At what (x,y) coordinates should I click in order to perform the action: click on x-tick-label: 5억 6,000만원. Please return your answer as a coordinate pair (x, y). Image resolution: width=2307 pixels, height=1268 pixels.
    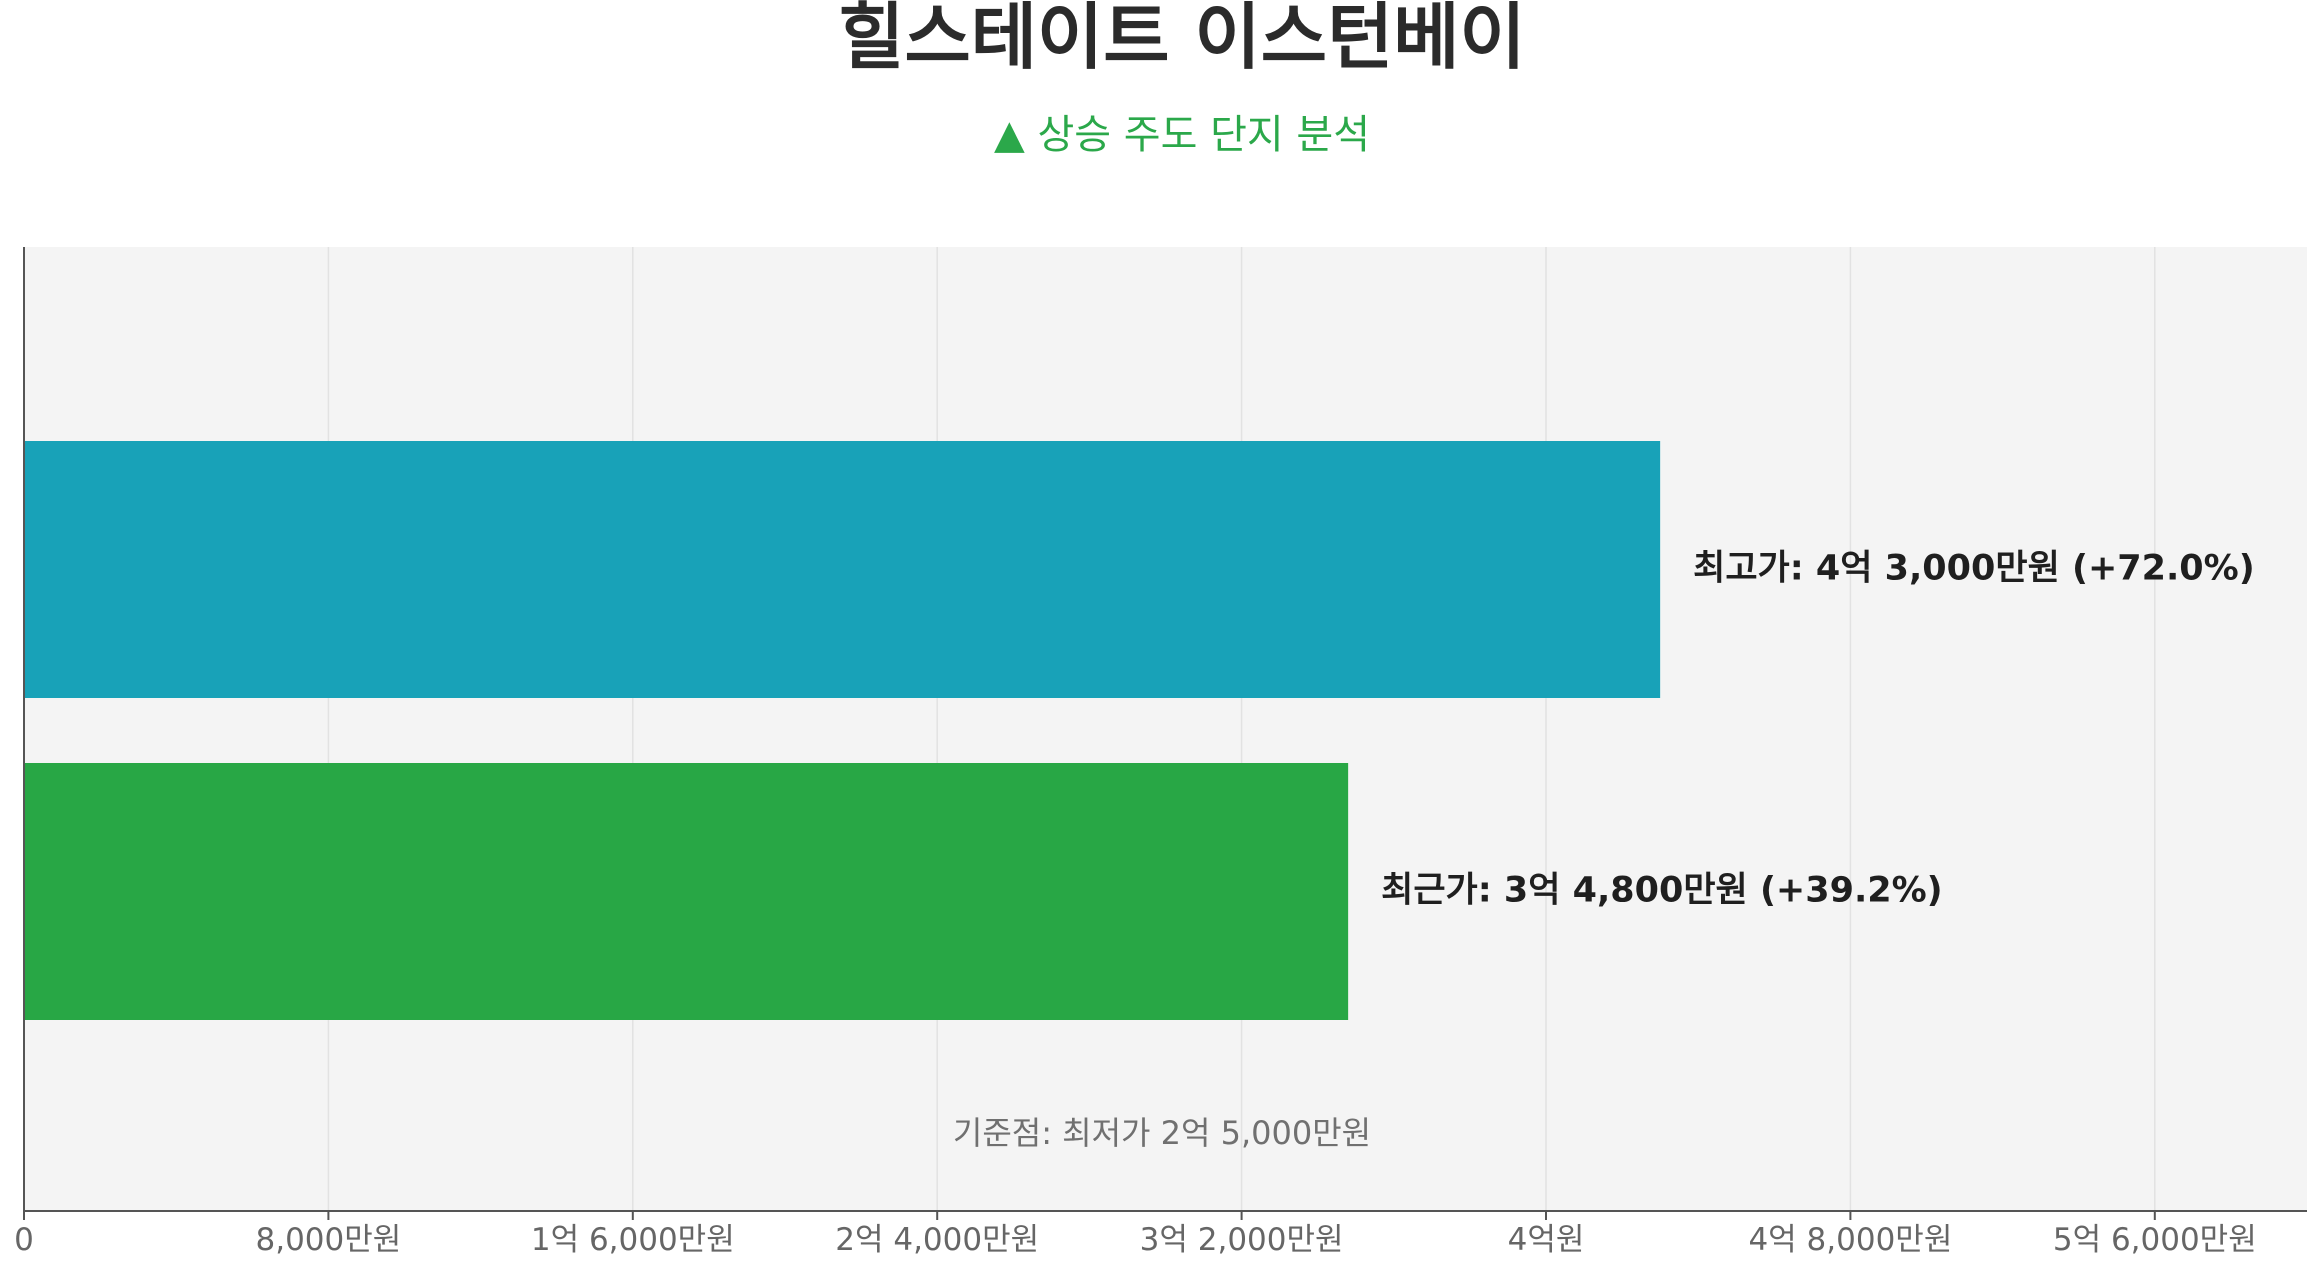
    Looking at the image, I should click on (2155, 1240).